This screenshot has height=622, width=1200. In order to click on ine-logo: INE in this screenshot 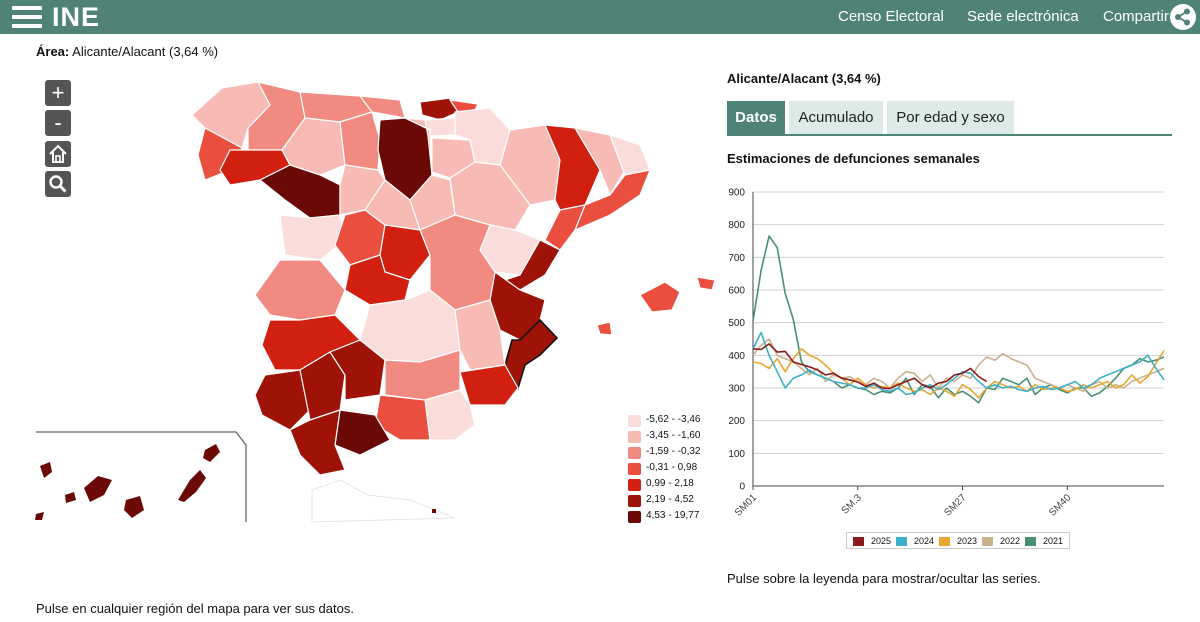, I will do `click(76, 17)`.